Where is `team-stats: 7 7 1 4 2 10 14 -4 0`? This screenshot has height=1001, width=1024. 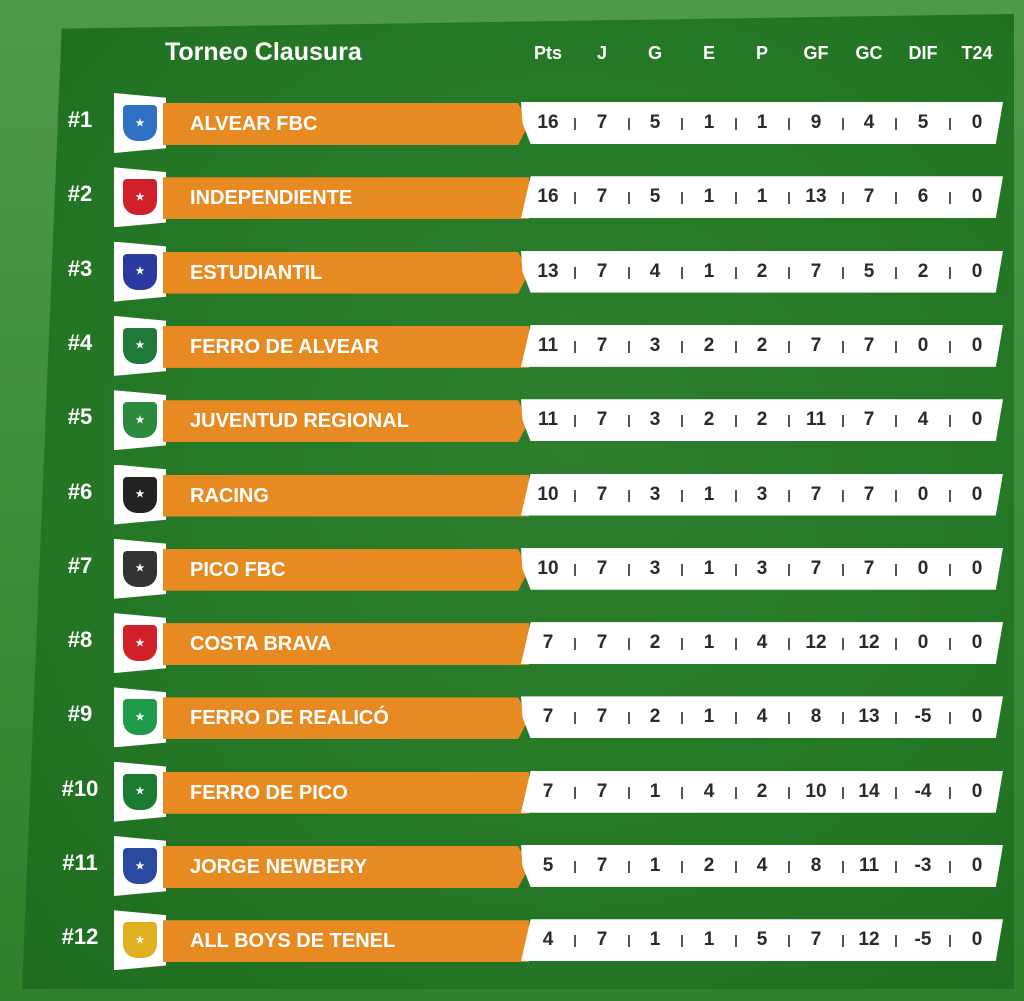
team-stats: 7 7 1 4 2 10 14 -4 0 is located at coordinates (762, 791).